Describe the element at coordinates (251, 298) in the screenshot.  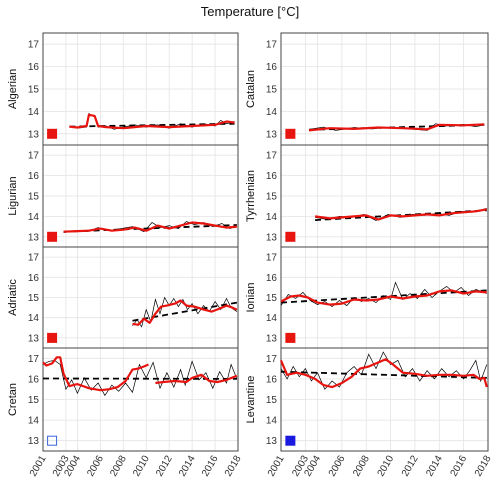
I see `panel-label: Ionian` at that location.